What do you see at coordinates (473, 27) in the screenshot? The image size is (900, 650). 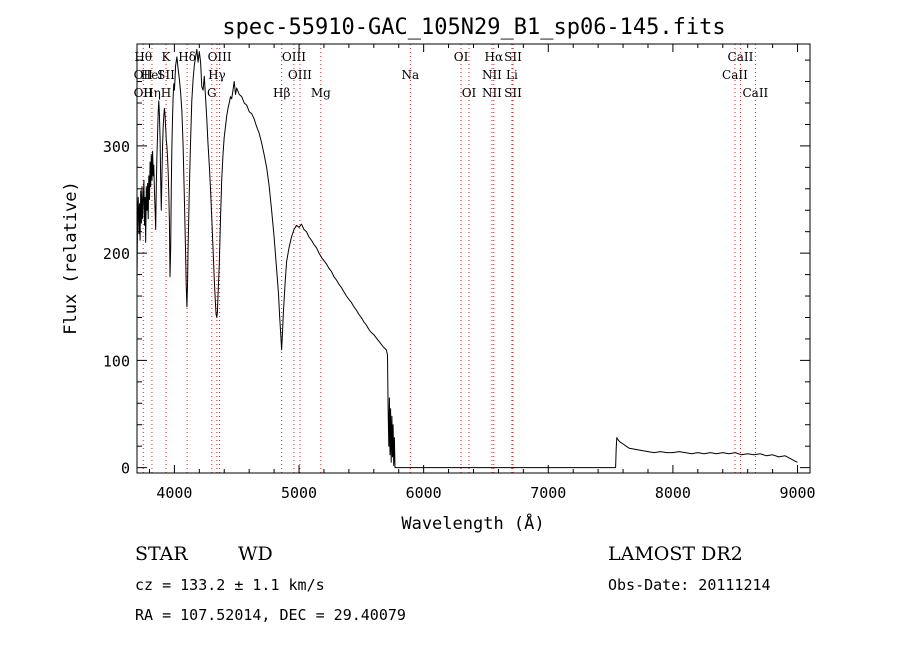 I see `chart-title: spec-55910-GAC_105N29_B1_sp06-145.fits` at bounding box center [473, 27].